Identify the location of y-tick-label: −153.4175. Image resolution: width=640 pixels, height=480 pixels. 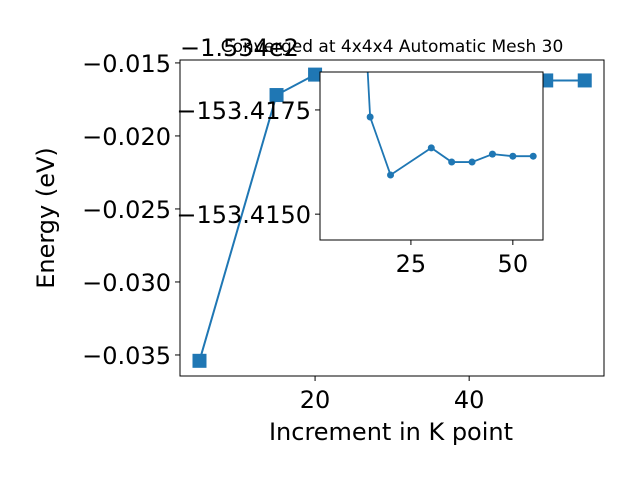
(243, 111).